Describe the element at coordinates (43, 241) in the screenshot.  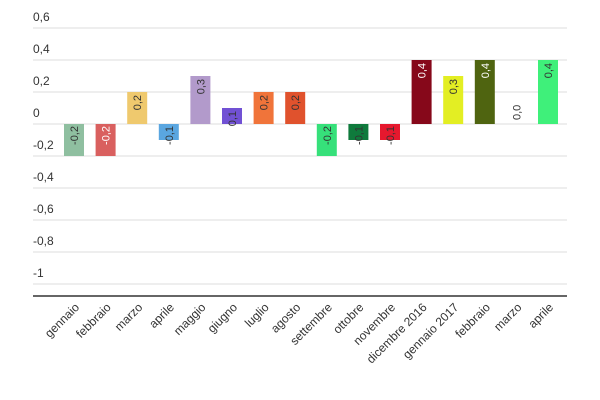
I see `y-tick-label: -0,8` at that location.